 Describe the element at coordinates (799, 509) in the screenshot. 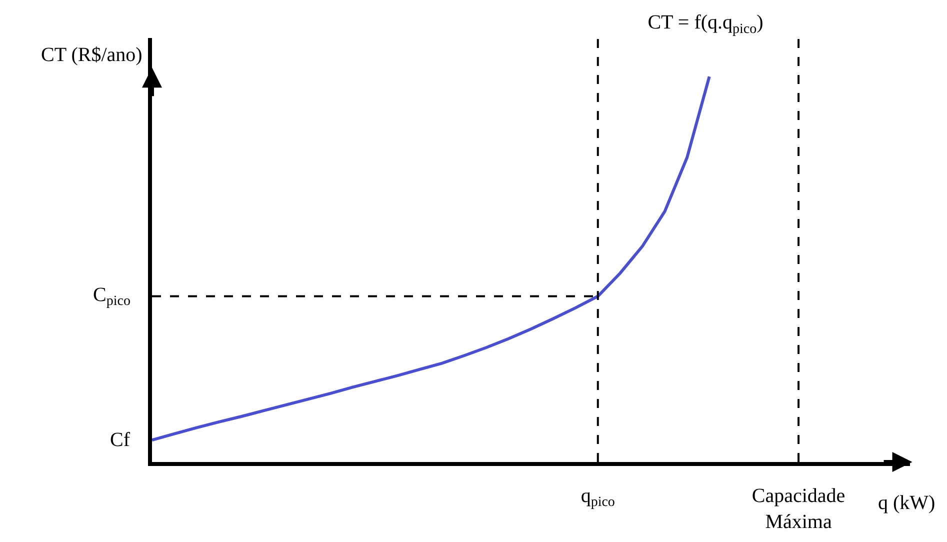

I see `x-tick-label: Capacidade Máxima` at that location.